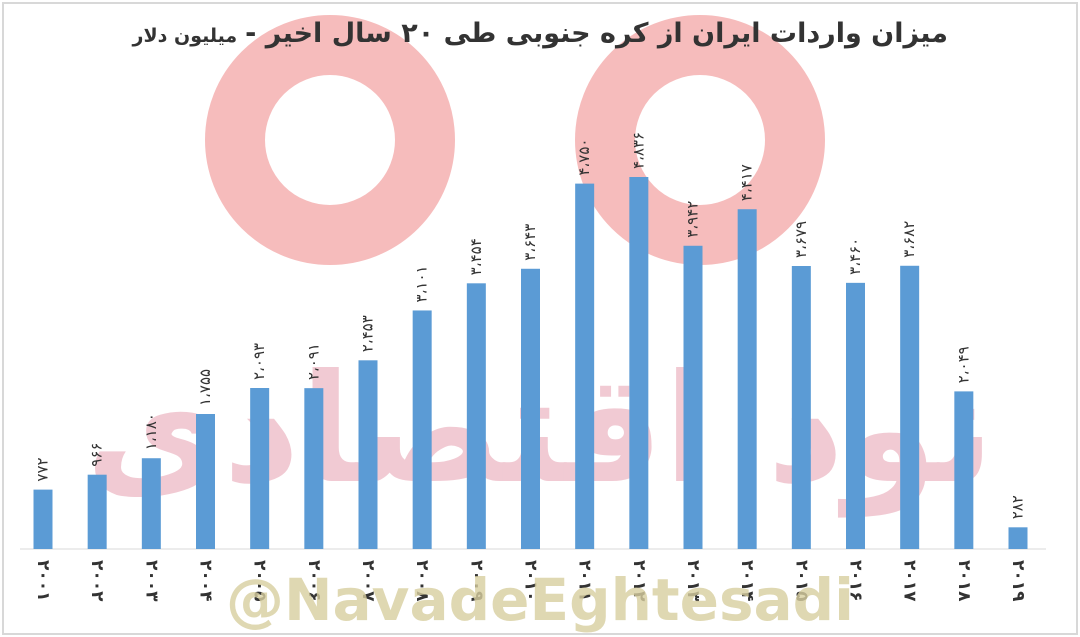  I want to click on value-label: ۴،۴۱۷, so click(747, 182).